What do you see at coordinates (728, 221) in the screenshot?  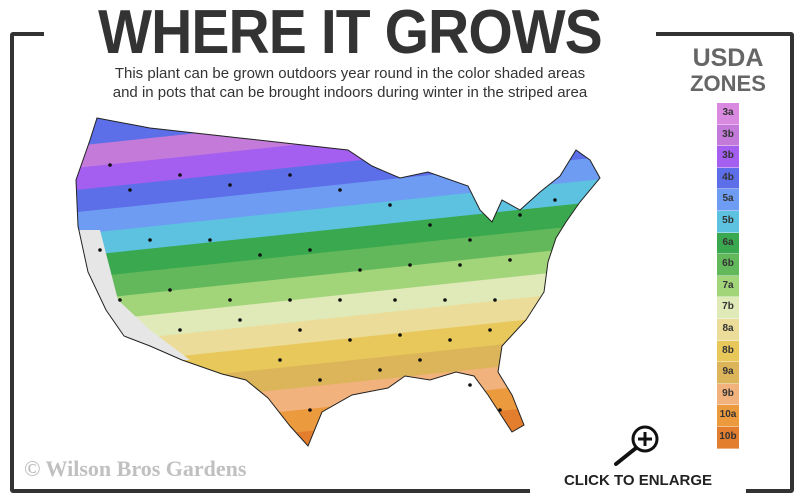 I see `legend-zone-5b: 5b` at bounding box center [728, 221].